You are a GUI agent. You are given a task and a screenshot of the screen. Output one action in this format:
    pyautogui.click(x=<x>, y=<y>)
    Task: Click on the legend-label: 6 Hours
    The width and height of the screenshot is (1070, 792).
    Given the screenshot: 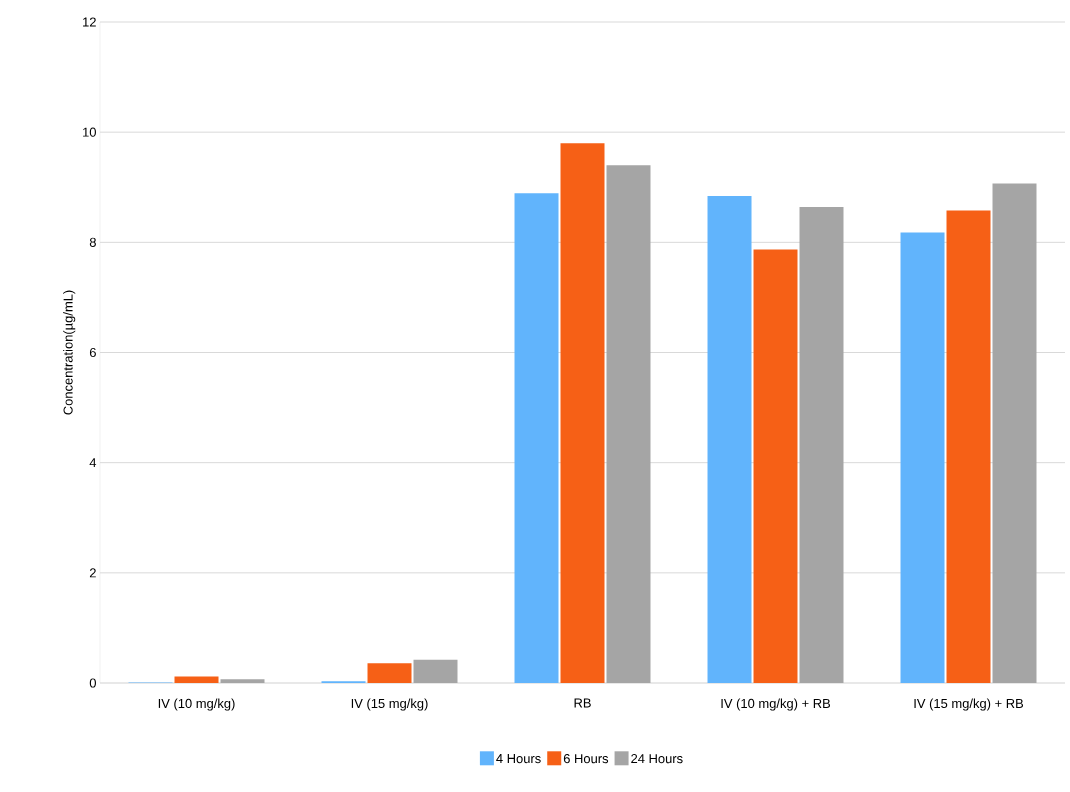 What is the action you would take?
    pyautogui.click(x=586, y=759)
    